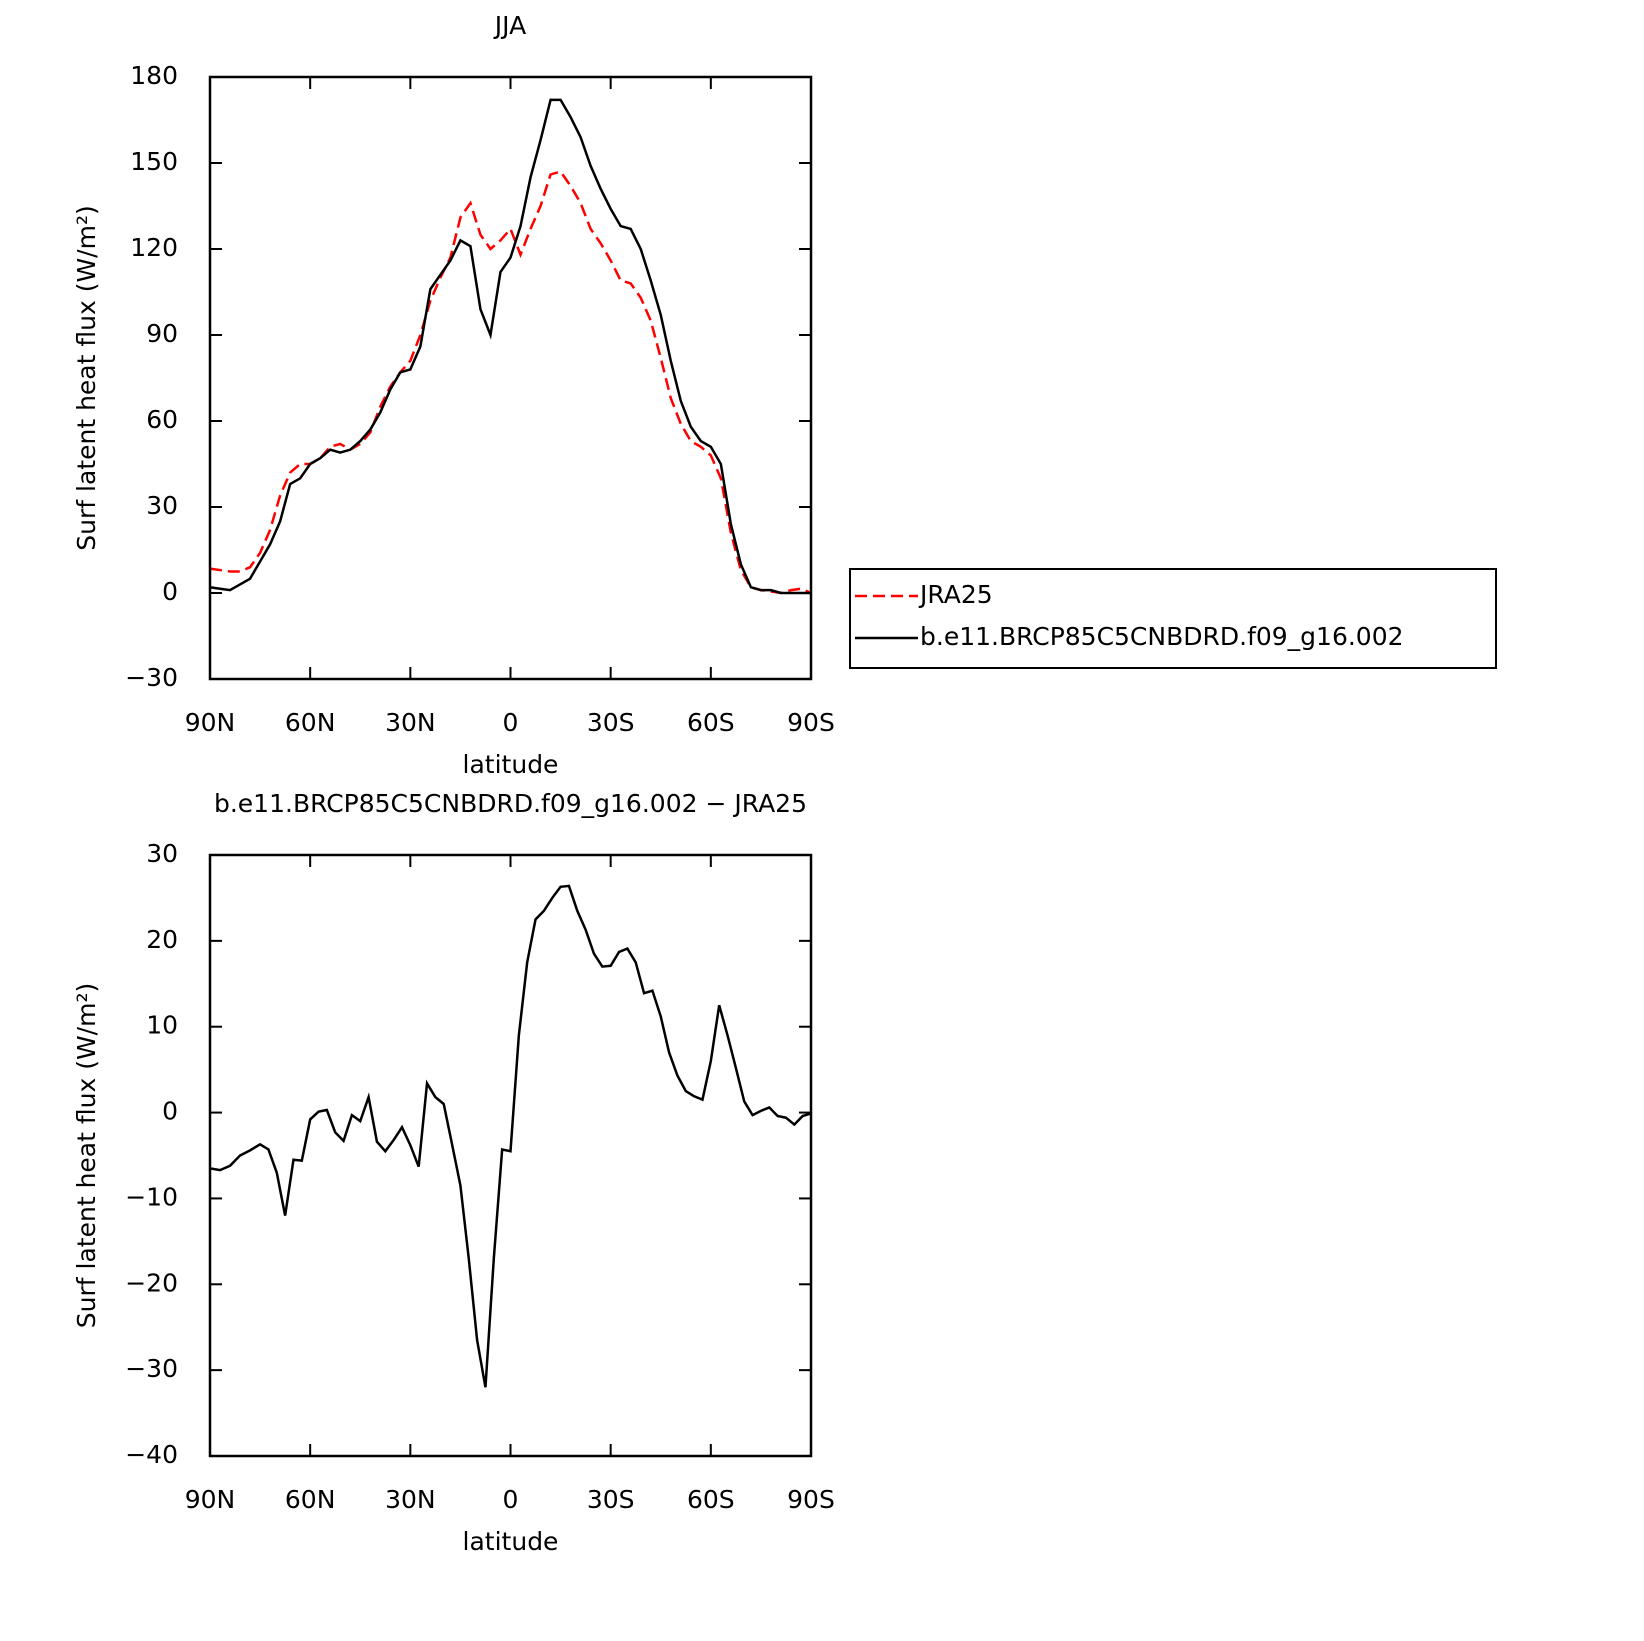 This screenshot has width=1644, height=1641. What do you see at coordinates (154, 247) in the screenshot?
I see `y-tick-label: 120` at bounding box center [154, 247].